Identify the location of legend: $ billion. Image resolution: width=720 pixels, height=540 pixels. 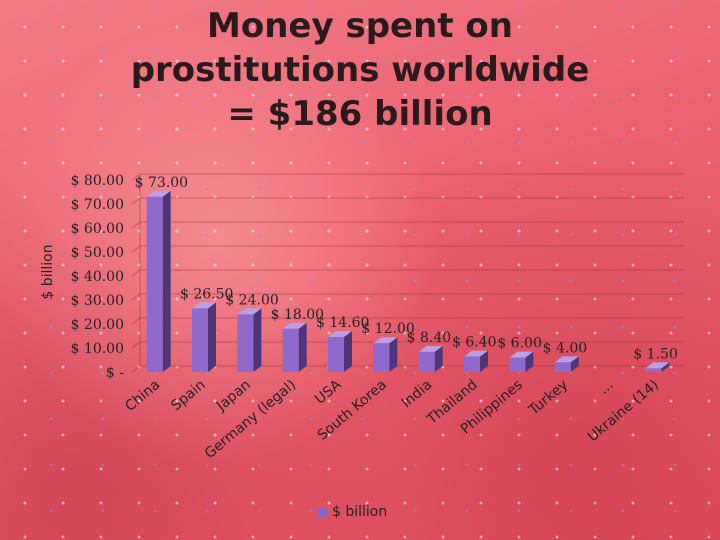
(352, 512).